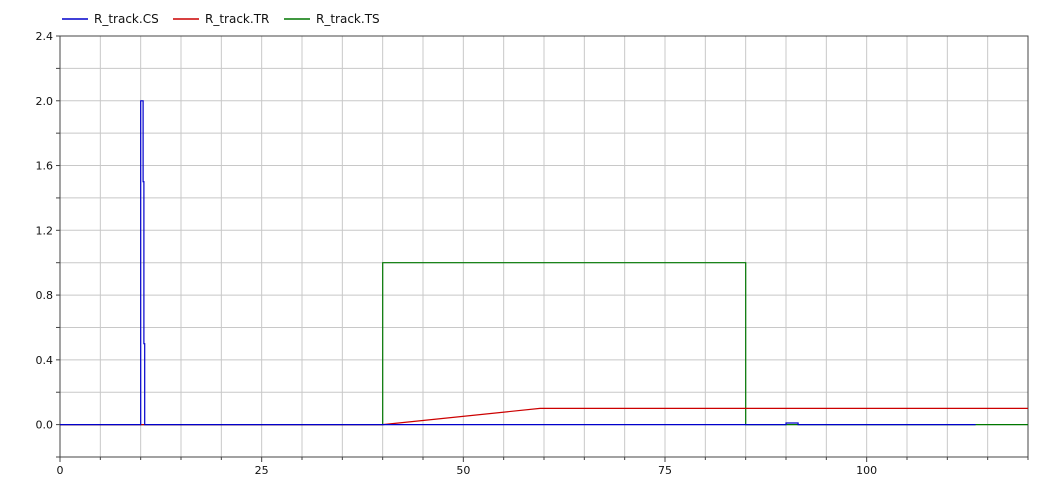 The width and height of the screenshot is (1052, 481). Describe the element at coordinates (866, 470) in the screenshot. I see `x-tick-label: 100` at that location.